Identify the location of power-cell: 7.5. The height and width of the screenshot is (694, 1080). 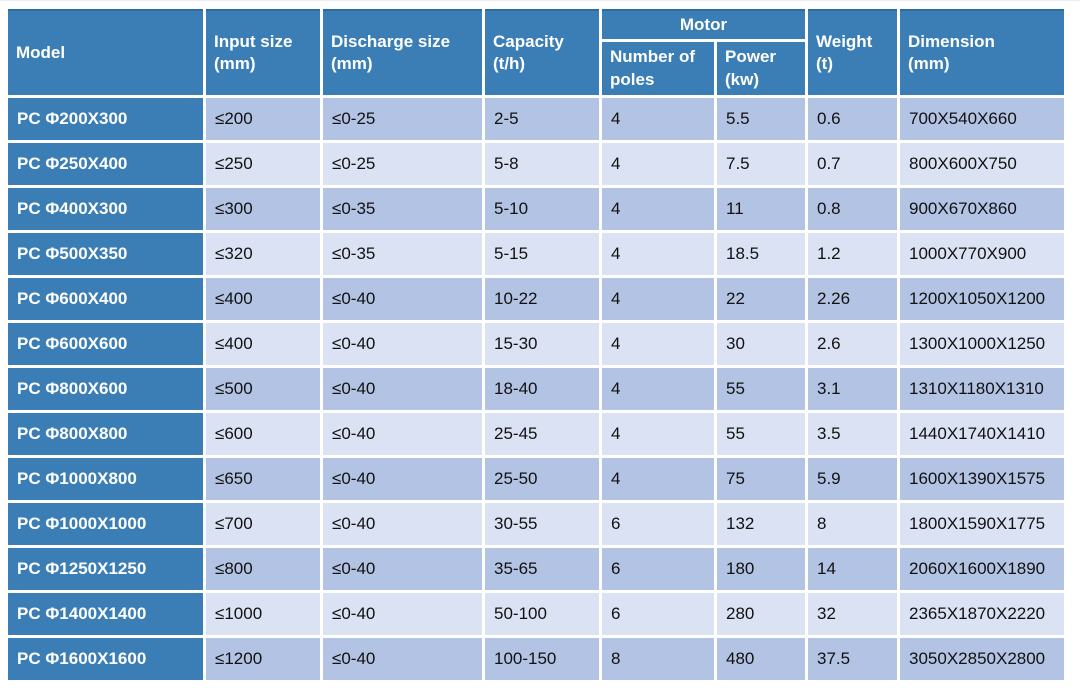
(761, 164).